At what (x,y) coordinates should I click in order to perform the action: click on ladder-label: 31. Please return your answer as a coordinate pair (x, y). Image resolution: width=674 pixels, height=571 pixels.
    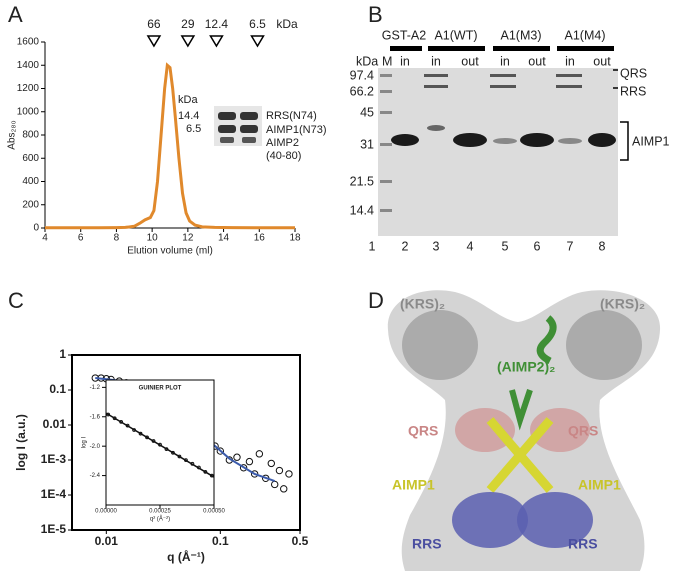
    Looking at the image, I should click on (367, 144).